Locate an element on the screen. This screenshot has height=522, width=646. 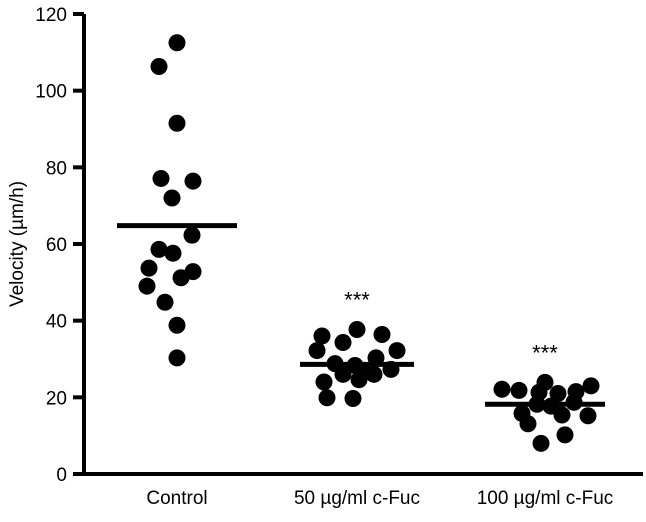
x-category-label: 50 µg/ml c-Fuc is located at coordinates (357, 498).